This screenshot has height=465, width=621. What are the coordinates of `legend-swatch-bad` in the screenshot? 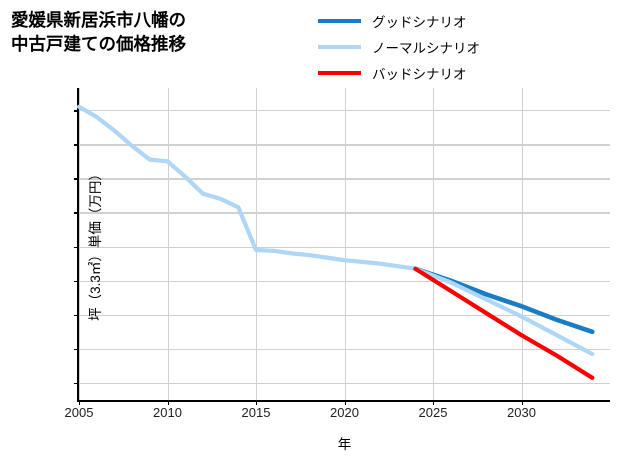 It's located at (339, 73).